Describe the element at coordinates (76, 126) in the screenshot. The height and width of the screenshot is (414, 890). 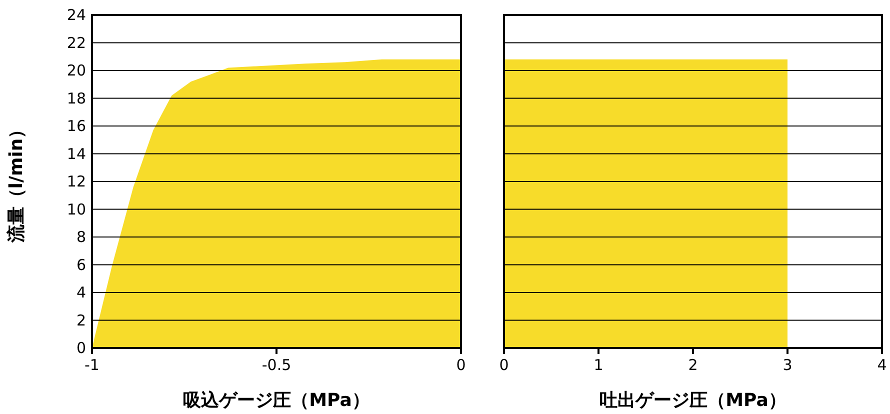
I see `y-tick-label: 16` at that location.